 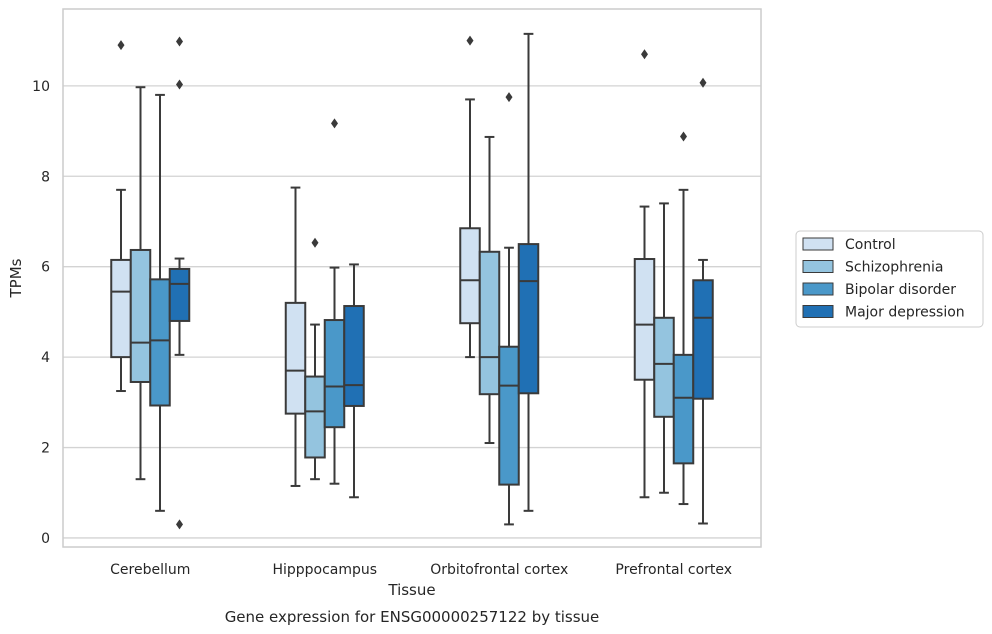 What do you see at coordinates (905, 313) in the screenshot?
I see `legend-label: Major depression` at bounding box center [905, 313].